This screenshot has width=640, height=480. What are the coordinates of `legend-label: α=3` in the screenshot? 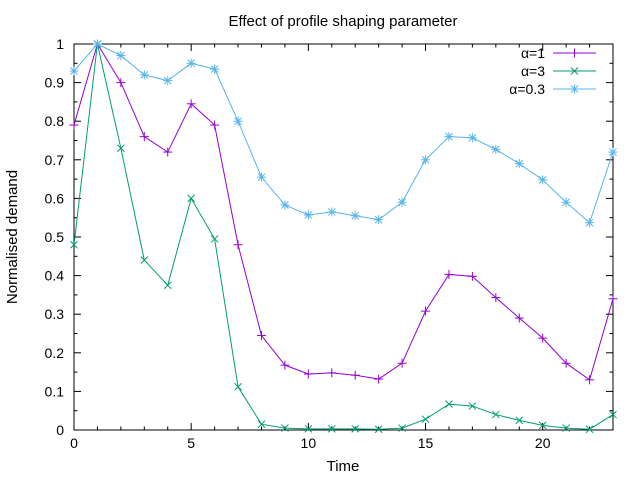 It's located at (533, 71).